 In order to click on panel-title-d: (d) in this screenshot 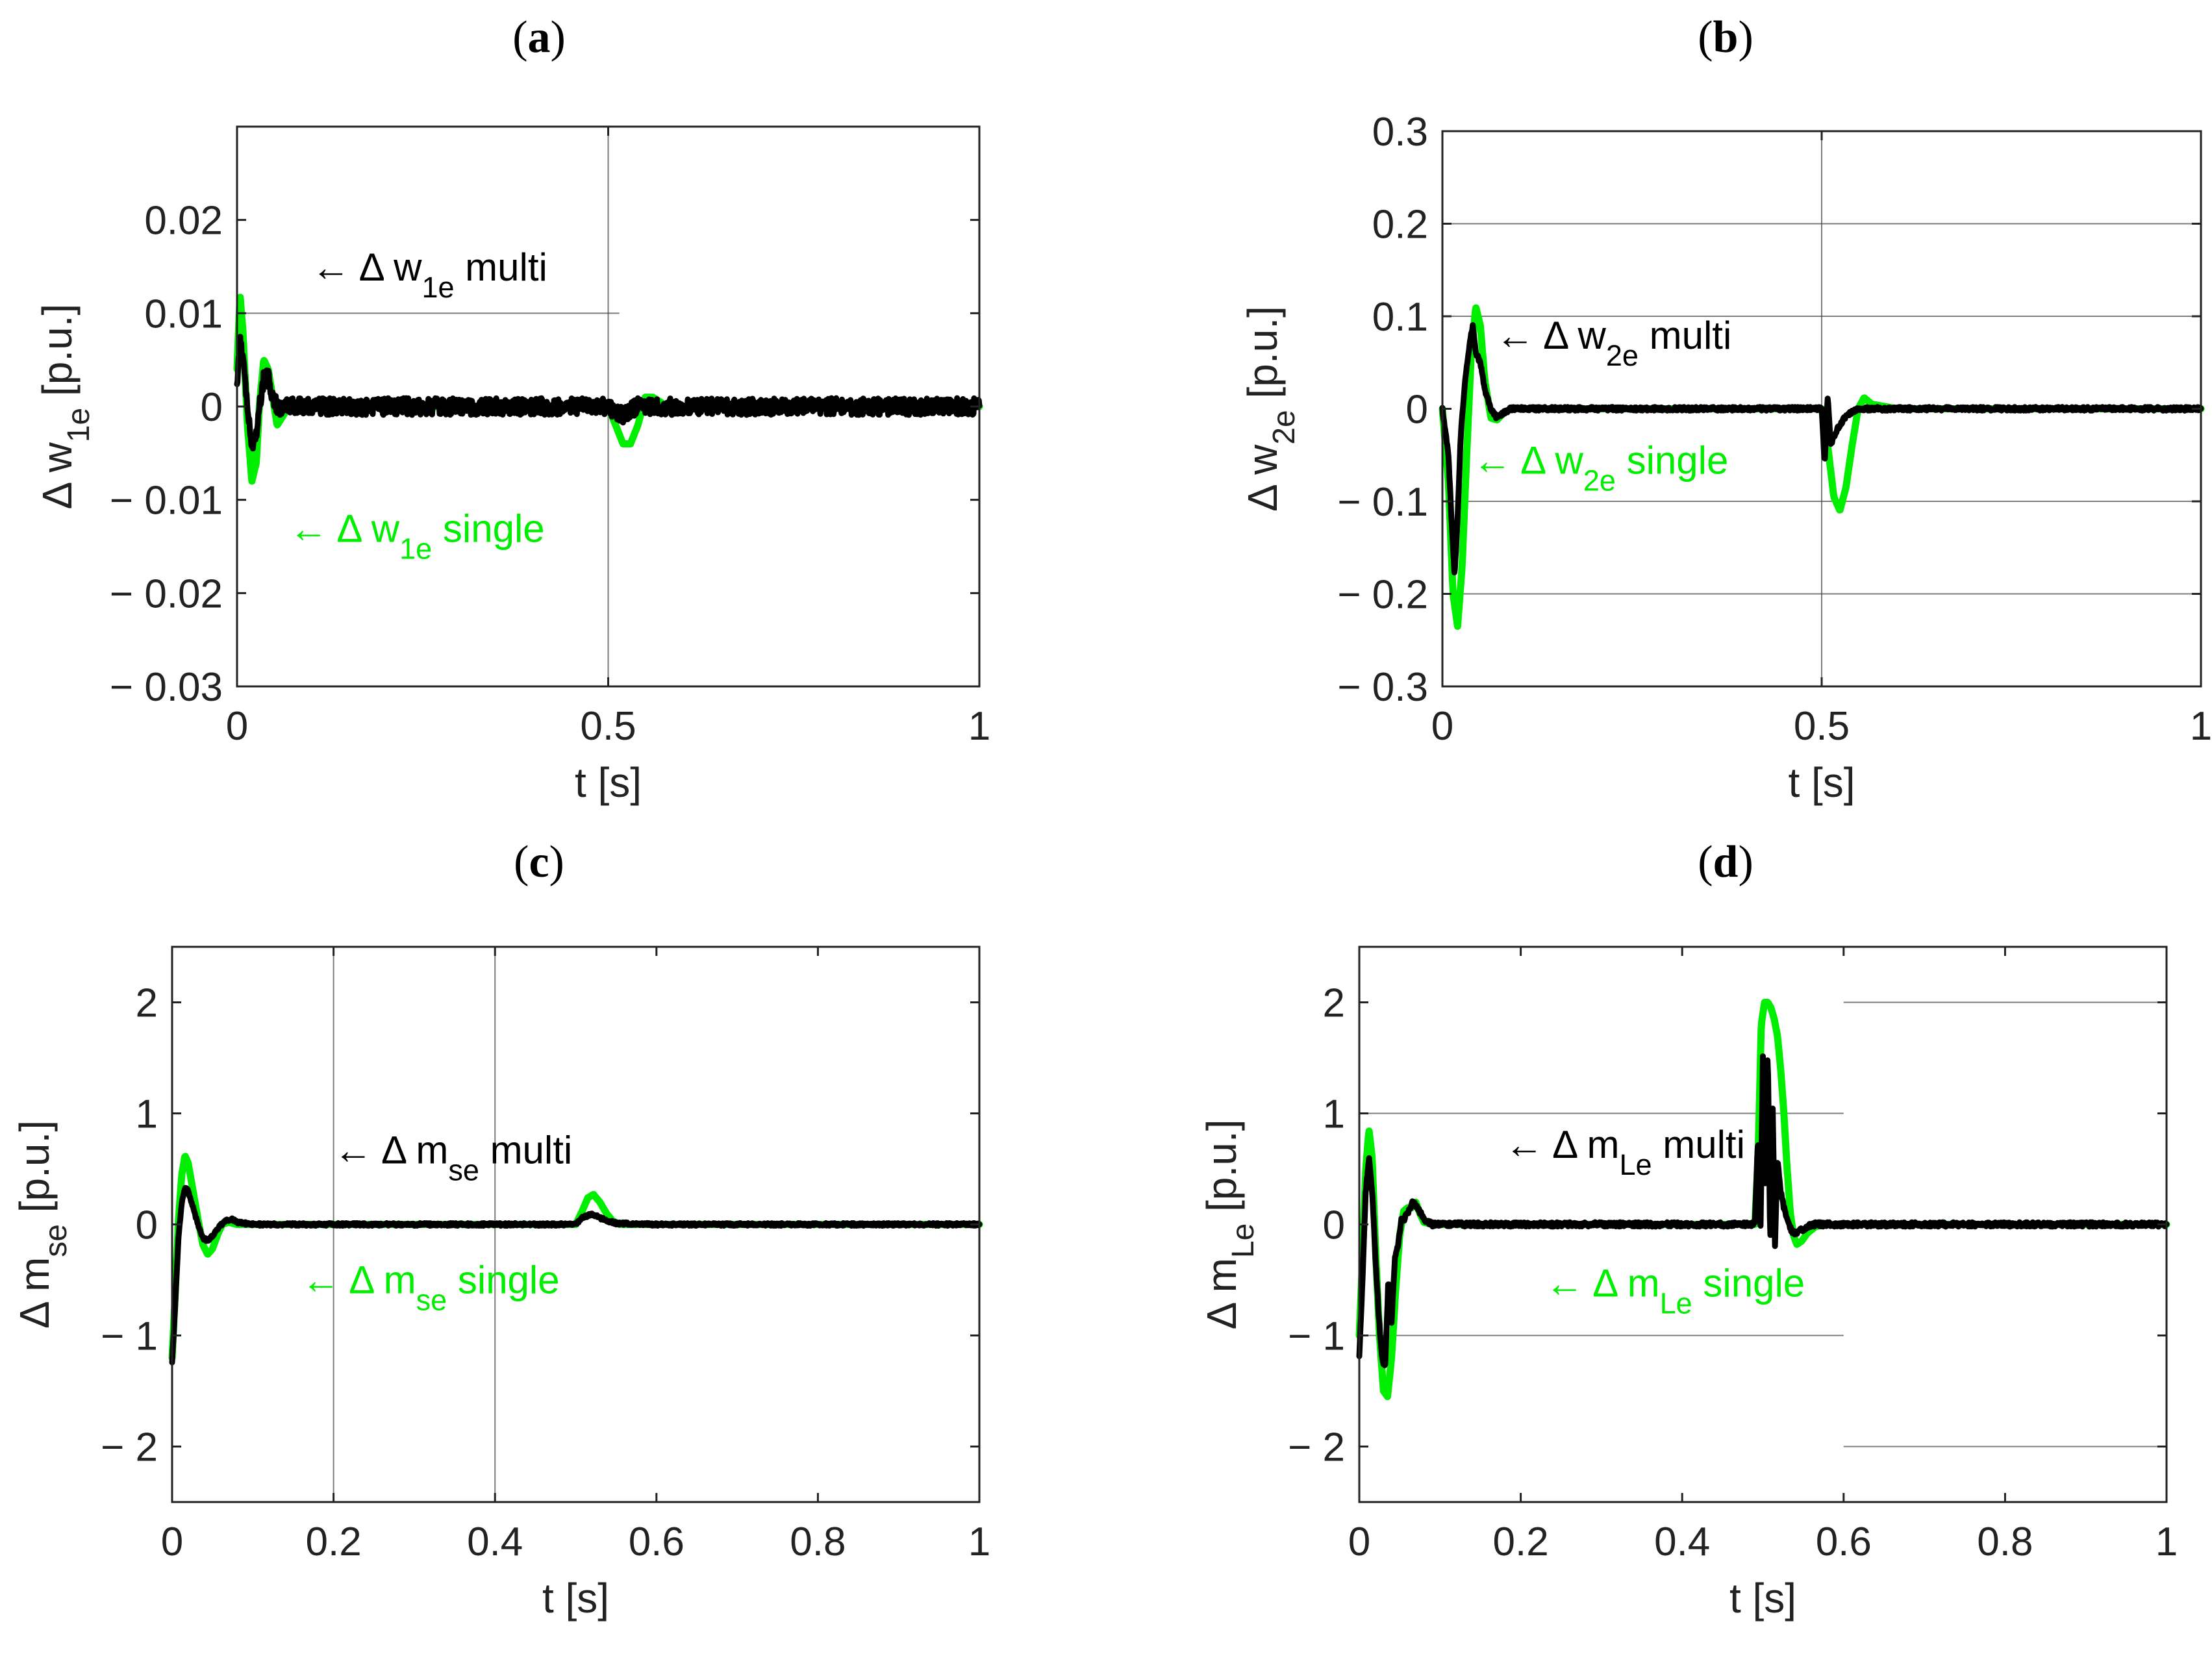, I will do `click(1726, 862)`.